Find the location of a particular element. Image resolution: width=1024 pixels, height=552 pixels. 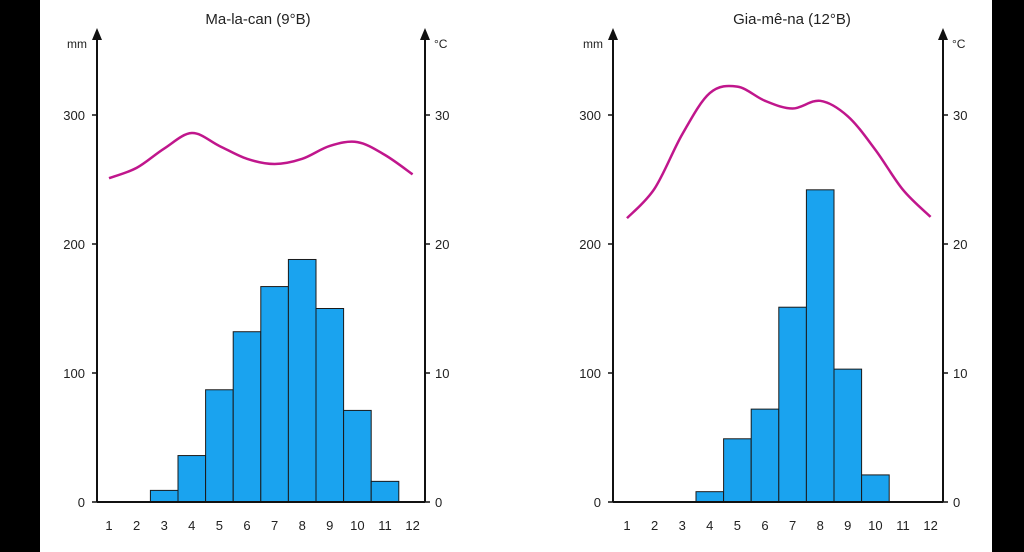

chart-title: Gia-mê-na (12°B) is located at coordinates (792, 19).